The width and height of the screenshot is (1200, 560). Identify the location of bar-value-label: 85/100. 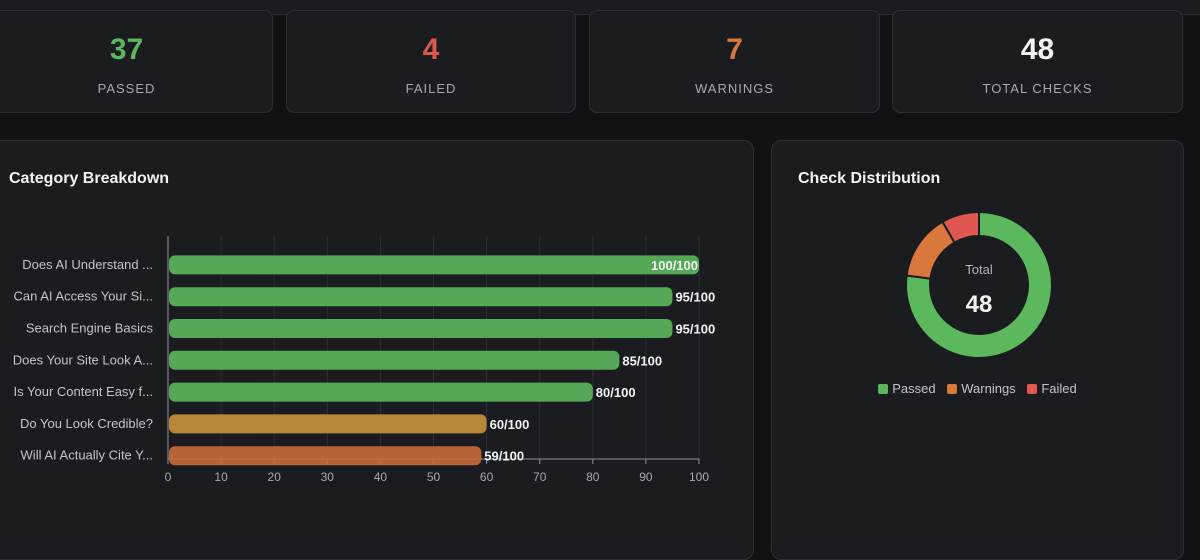
(642, 360).